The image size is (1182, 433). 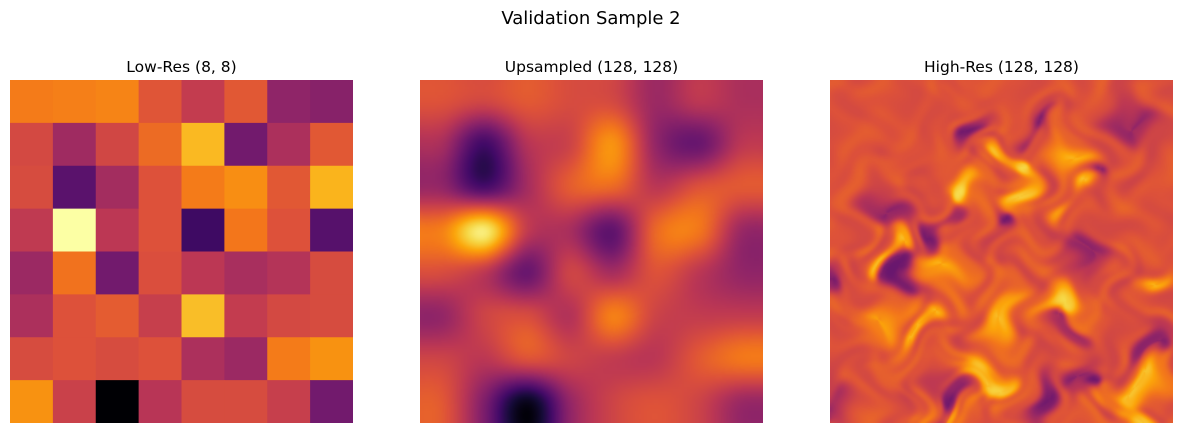 What do you see at coordinates (1001, 67) in the screenshot?
I see `high-res-panel-title: High-Res (128, 128)` at bounding box center [1001, 67].